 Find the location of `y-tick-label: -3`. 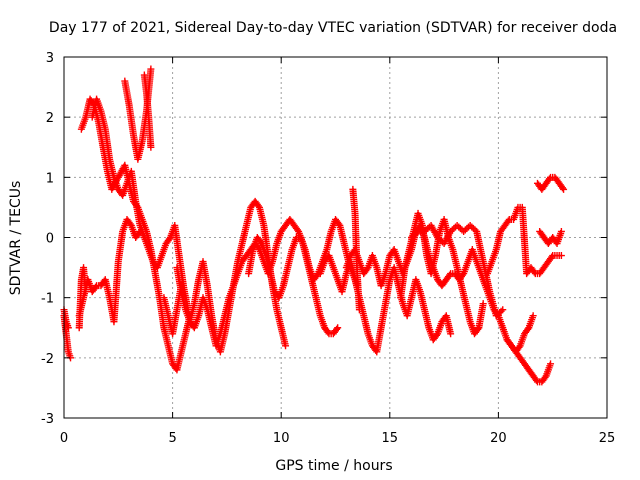

y-tick-label: -3 is located at coordinates (47, 419).